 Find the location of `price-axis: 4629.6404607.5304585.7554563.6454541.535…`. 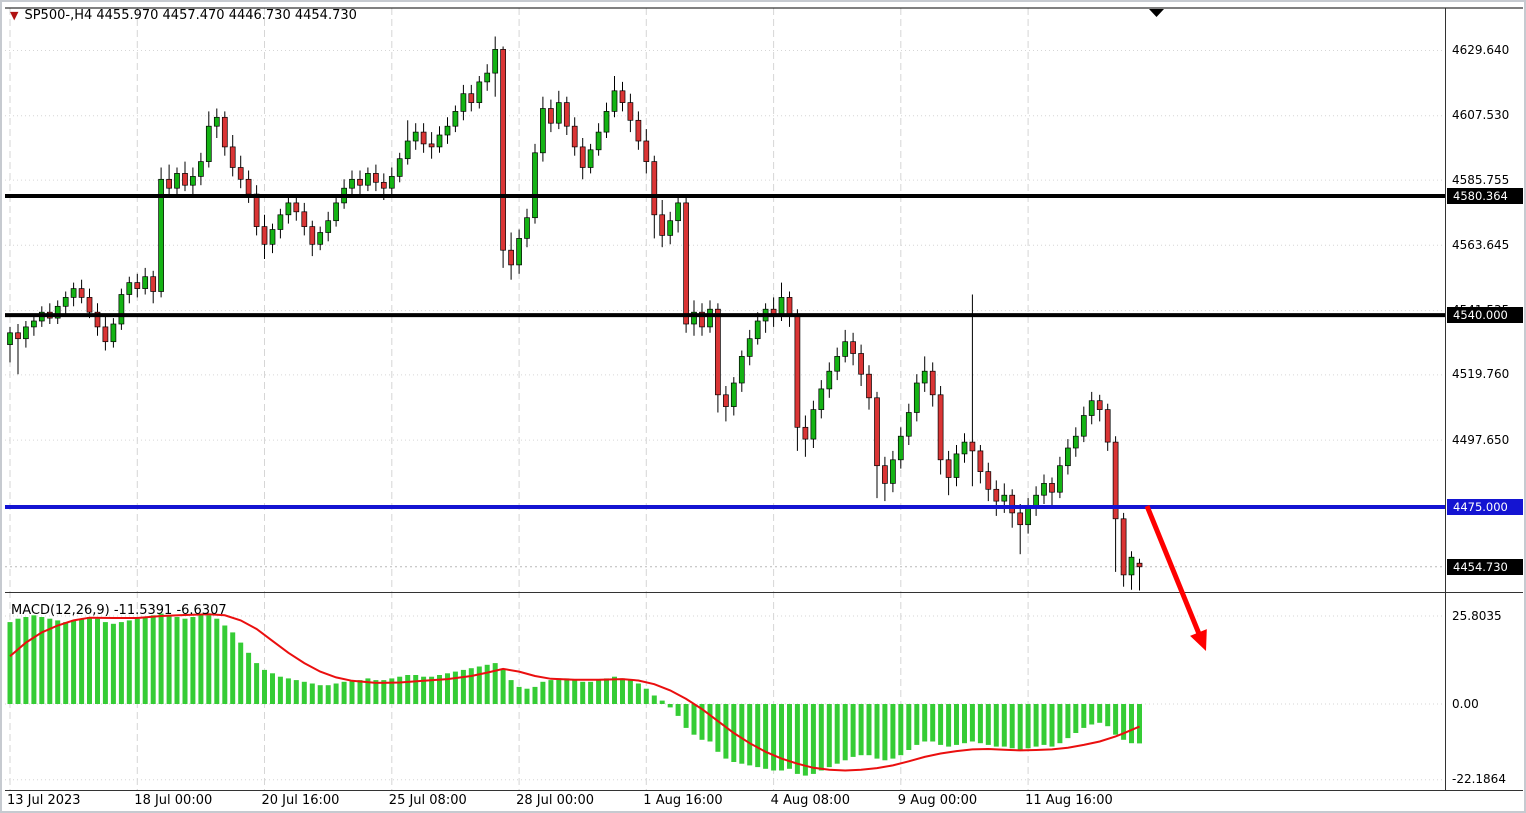

price-axis: 4629.6404607.5304585.7554563.6454541.535… is located at coordinates (1486, 395).